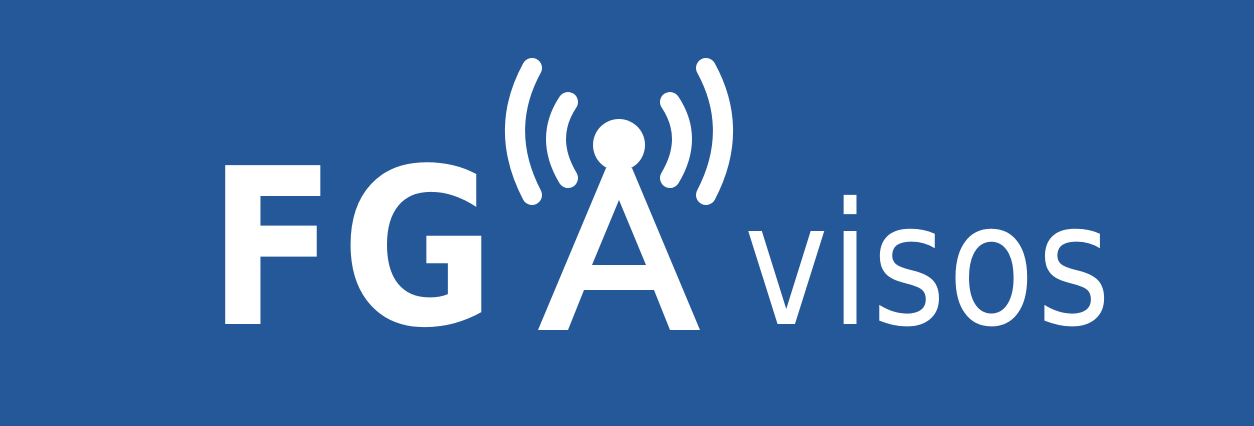  I want to click on signal-wave-inner-left, so click(562, 140).